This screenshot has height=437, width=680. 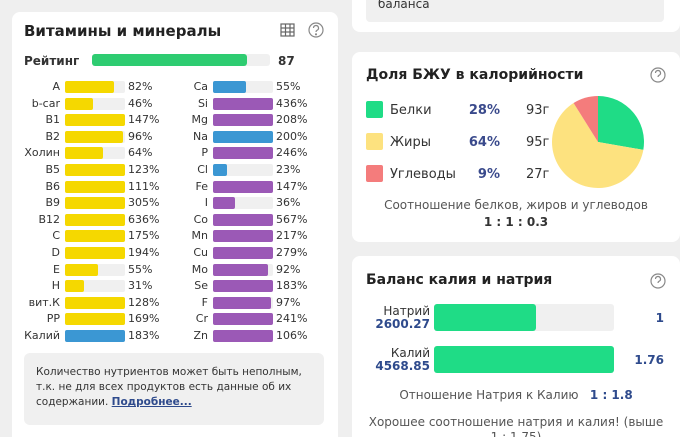 I want to click on nutrient-value: 46%, so click(x=140, y=103).